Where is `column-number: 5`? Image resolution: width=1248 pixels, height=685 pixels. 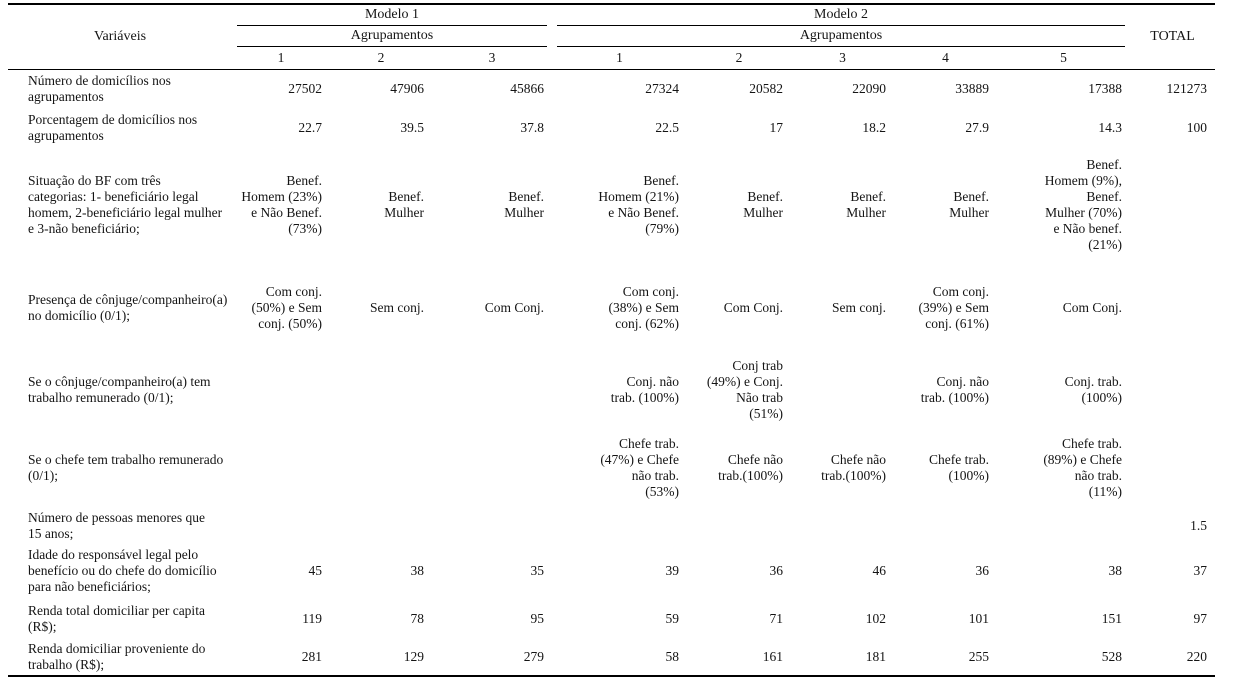 column-number: 5 is located at coordinates (1063, 57).